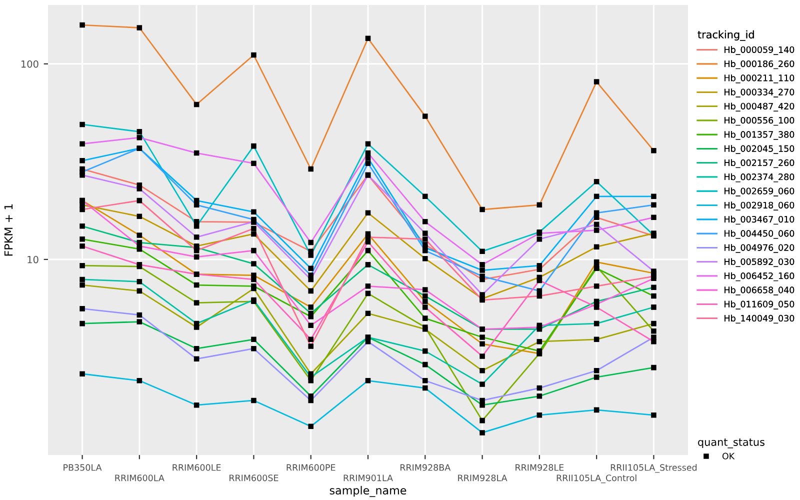 The image size is (800, 500). What do you see at coordinates (759, 262) in the screenshot?
I see `legend-label: Hb_005892_030` at bounding box center [759, 262].